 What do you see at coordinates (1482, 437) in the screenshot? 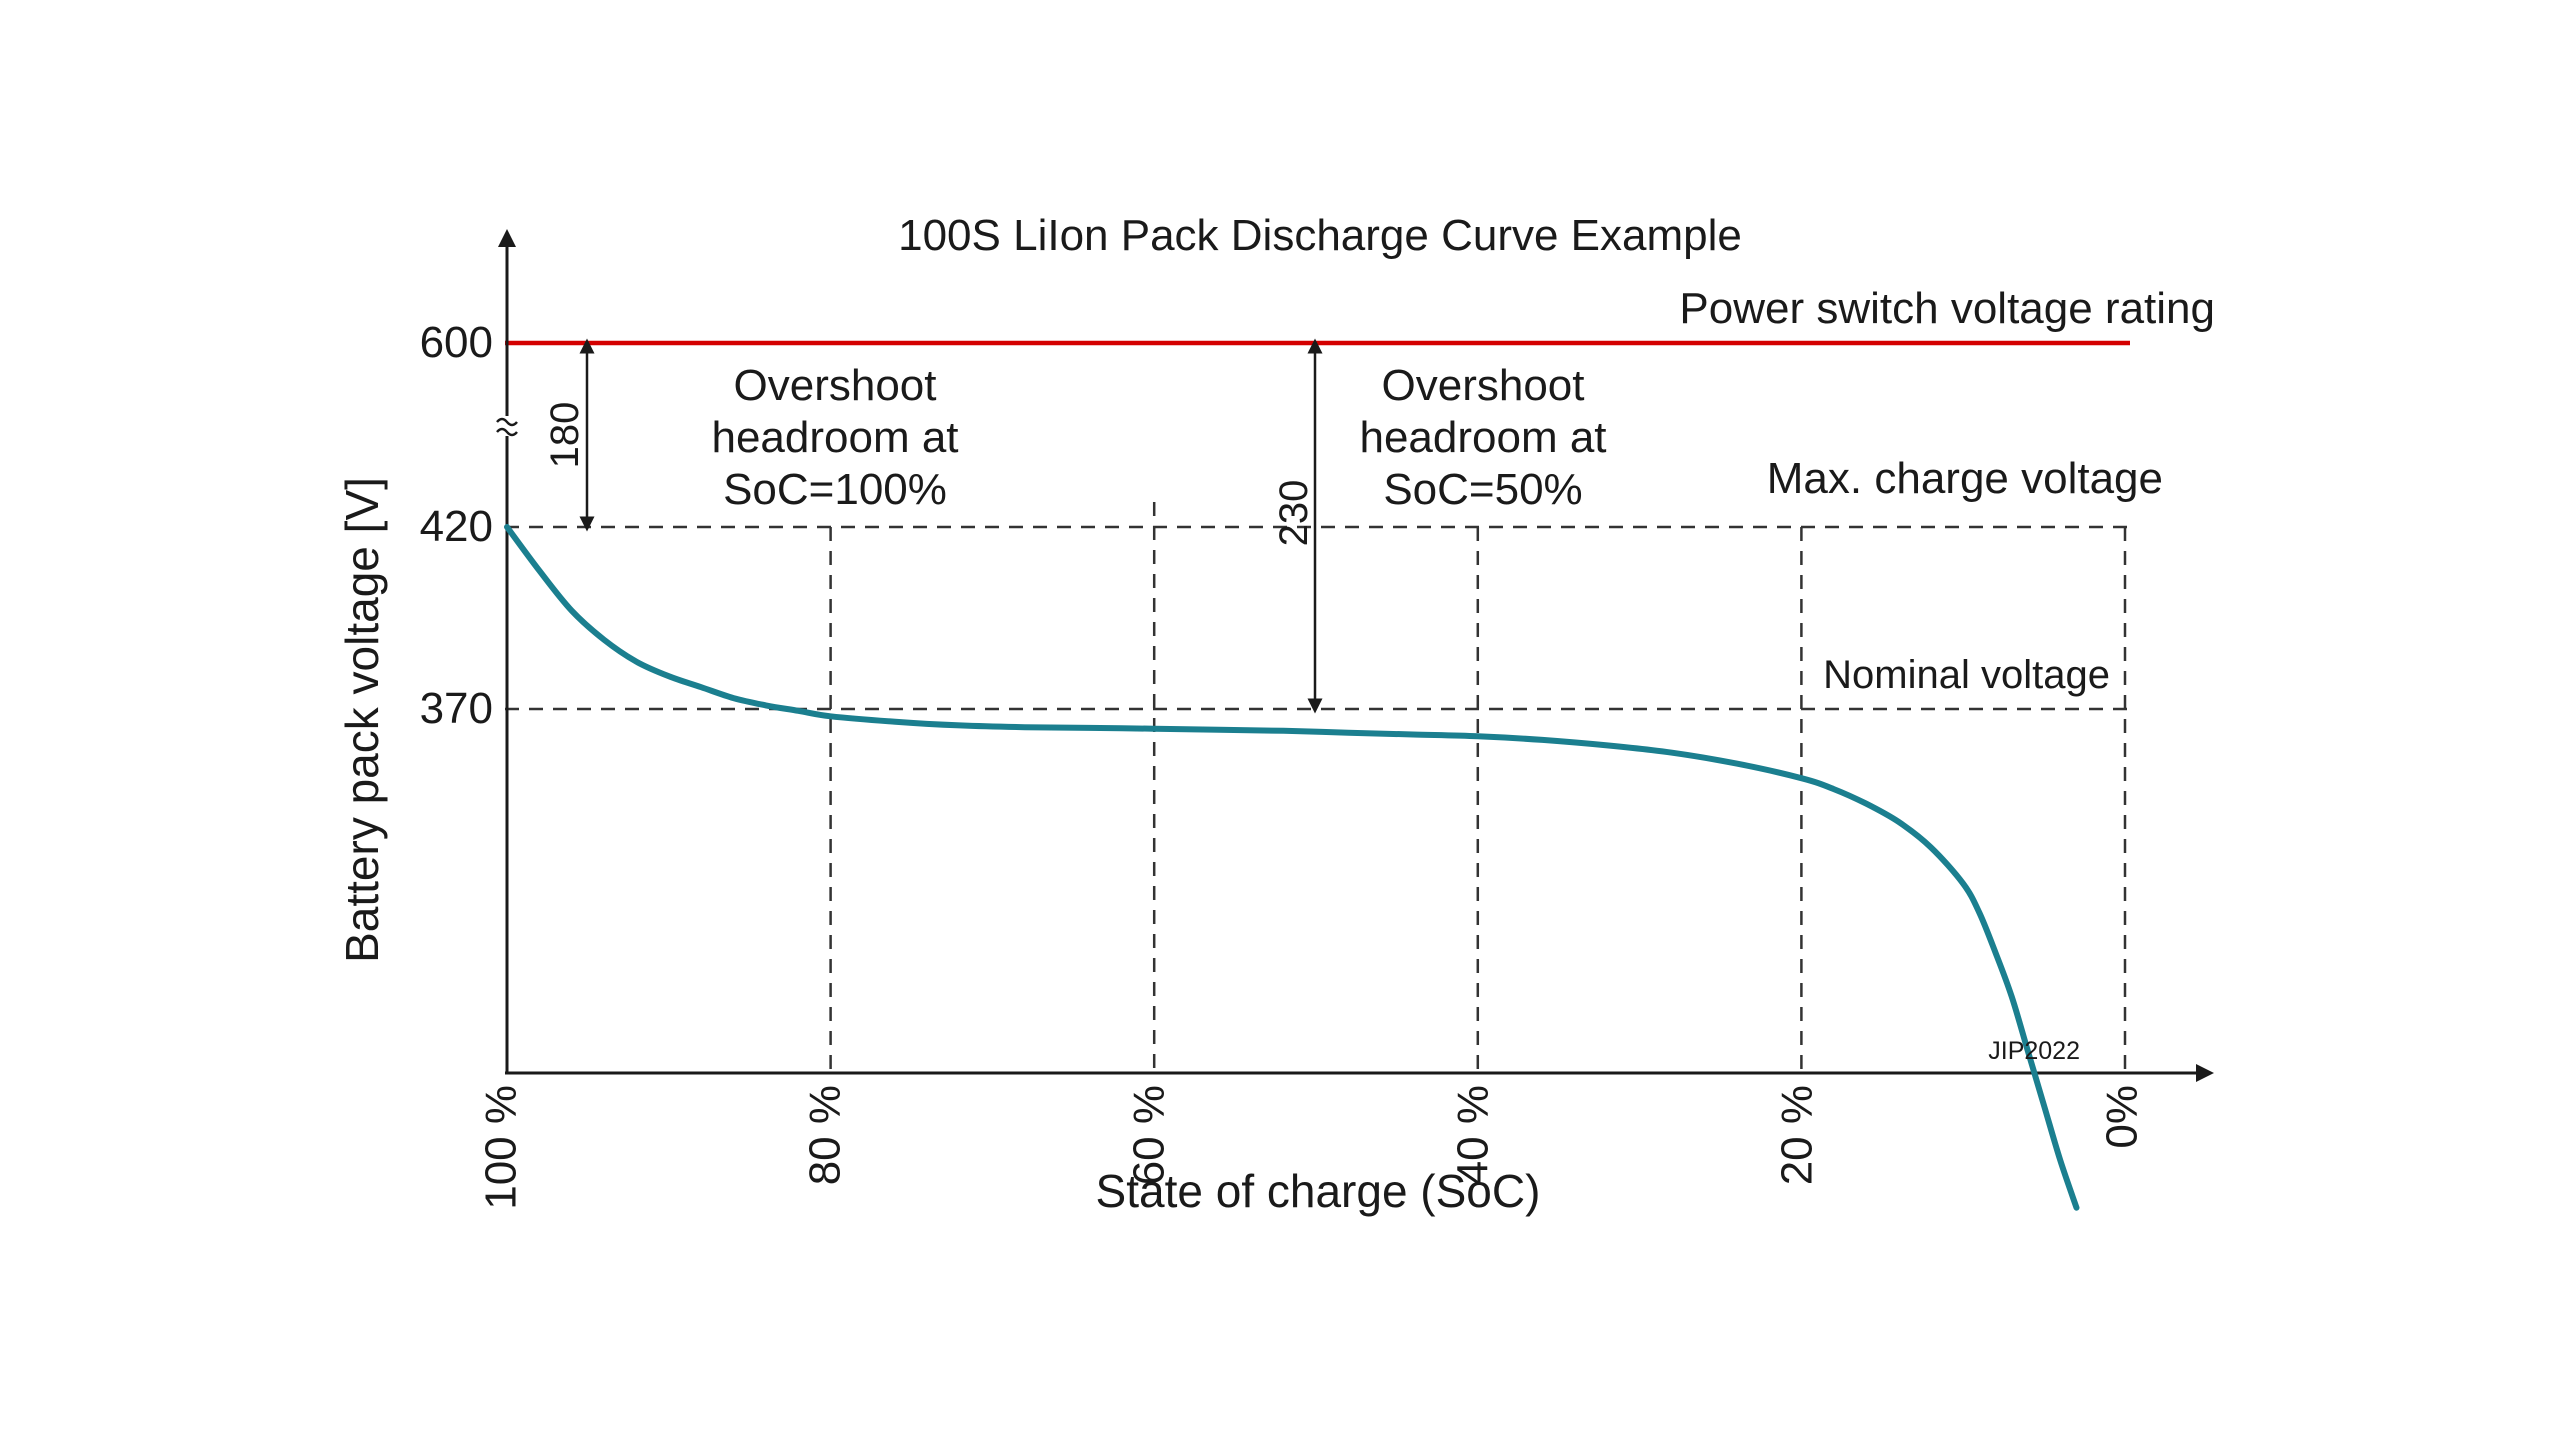
I see `headroom-annotation-50: Overshoot headroom at SoC=50%` at bounding box center [1482, 437].